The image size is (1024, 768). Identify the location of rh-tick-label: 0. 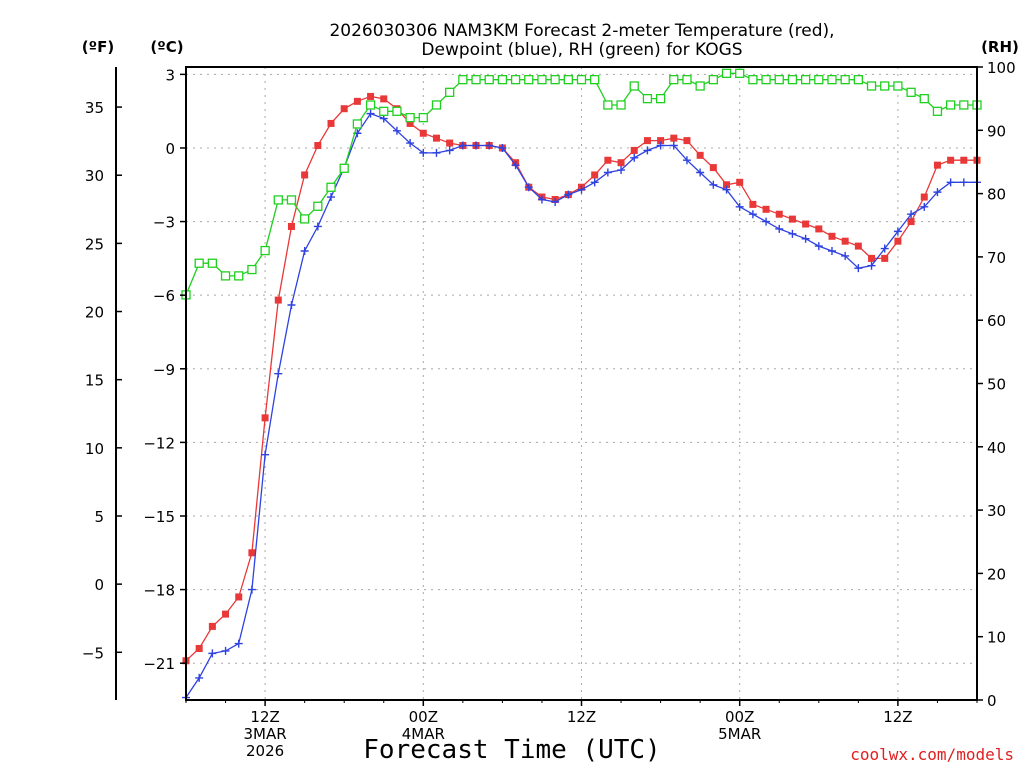
(992, 701).